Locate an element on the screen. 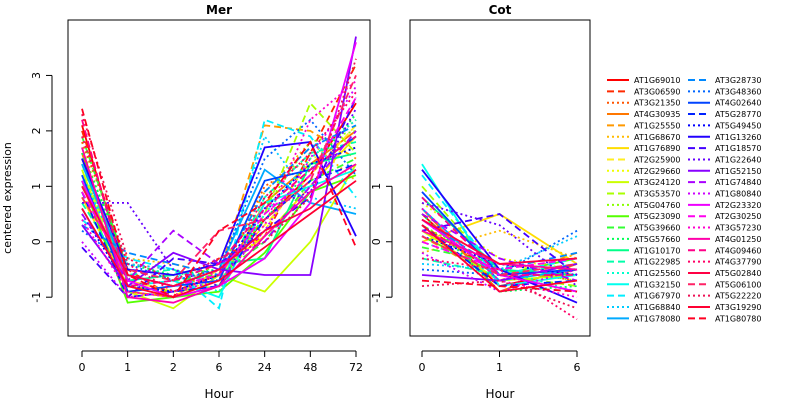 The height and width of the screenshot is (404, 800). legend-label: AT1G25550 is located at coordinates (657, 125).